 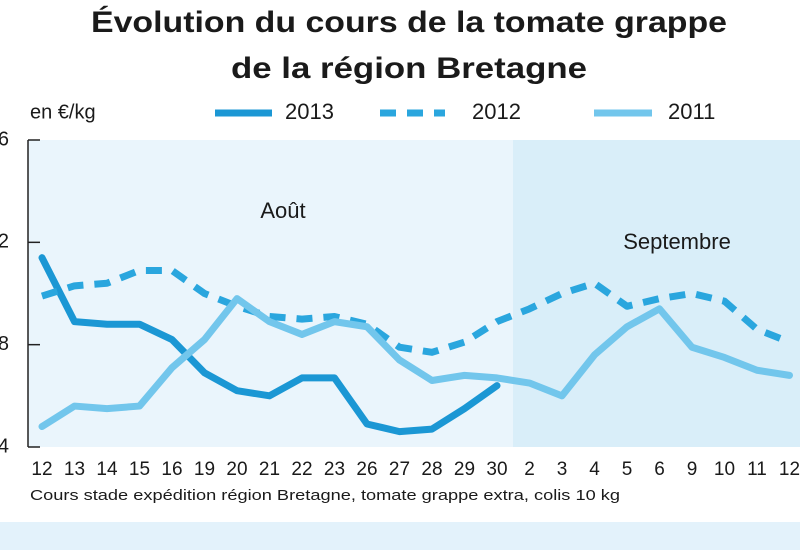 I want to click on legend-label: 2012, so click(x=496, y=111).